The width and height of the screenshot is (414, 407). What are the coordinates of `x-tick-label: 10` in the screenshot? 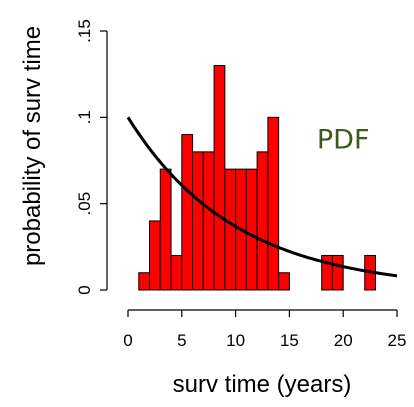 It's located at (235, 340).